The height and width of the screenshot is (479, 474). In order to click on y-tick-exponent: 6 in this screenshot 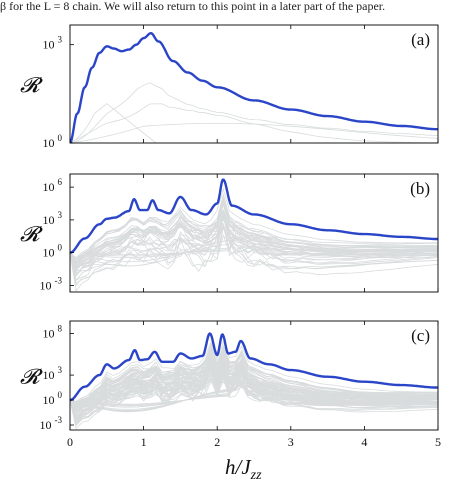, I will do `click(60, 182)`.